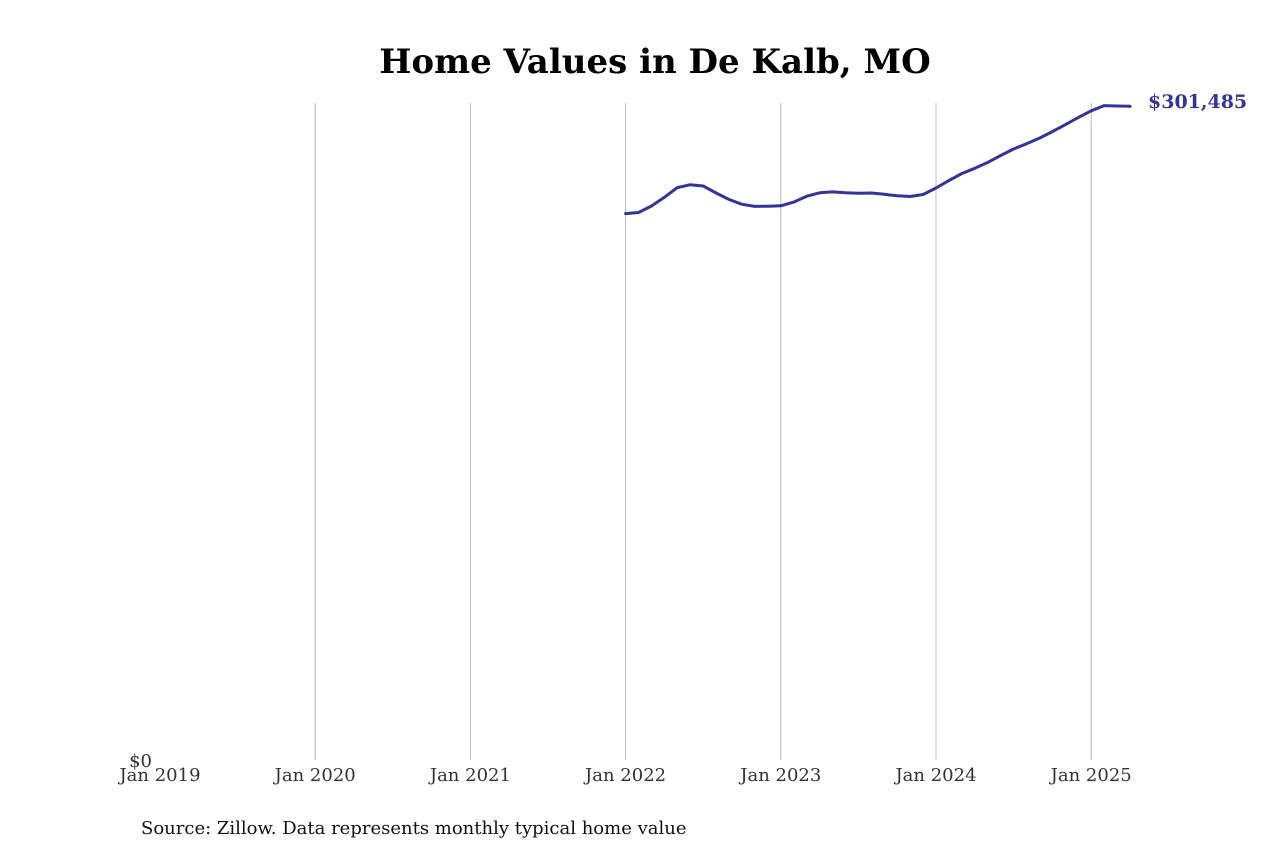  Describe the element at coordinates (934, 775) in the screenshot. I see `x-tick-label: Jan 2024` at that location.